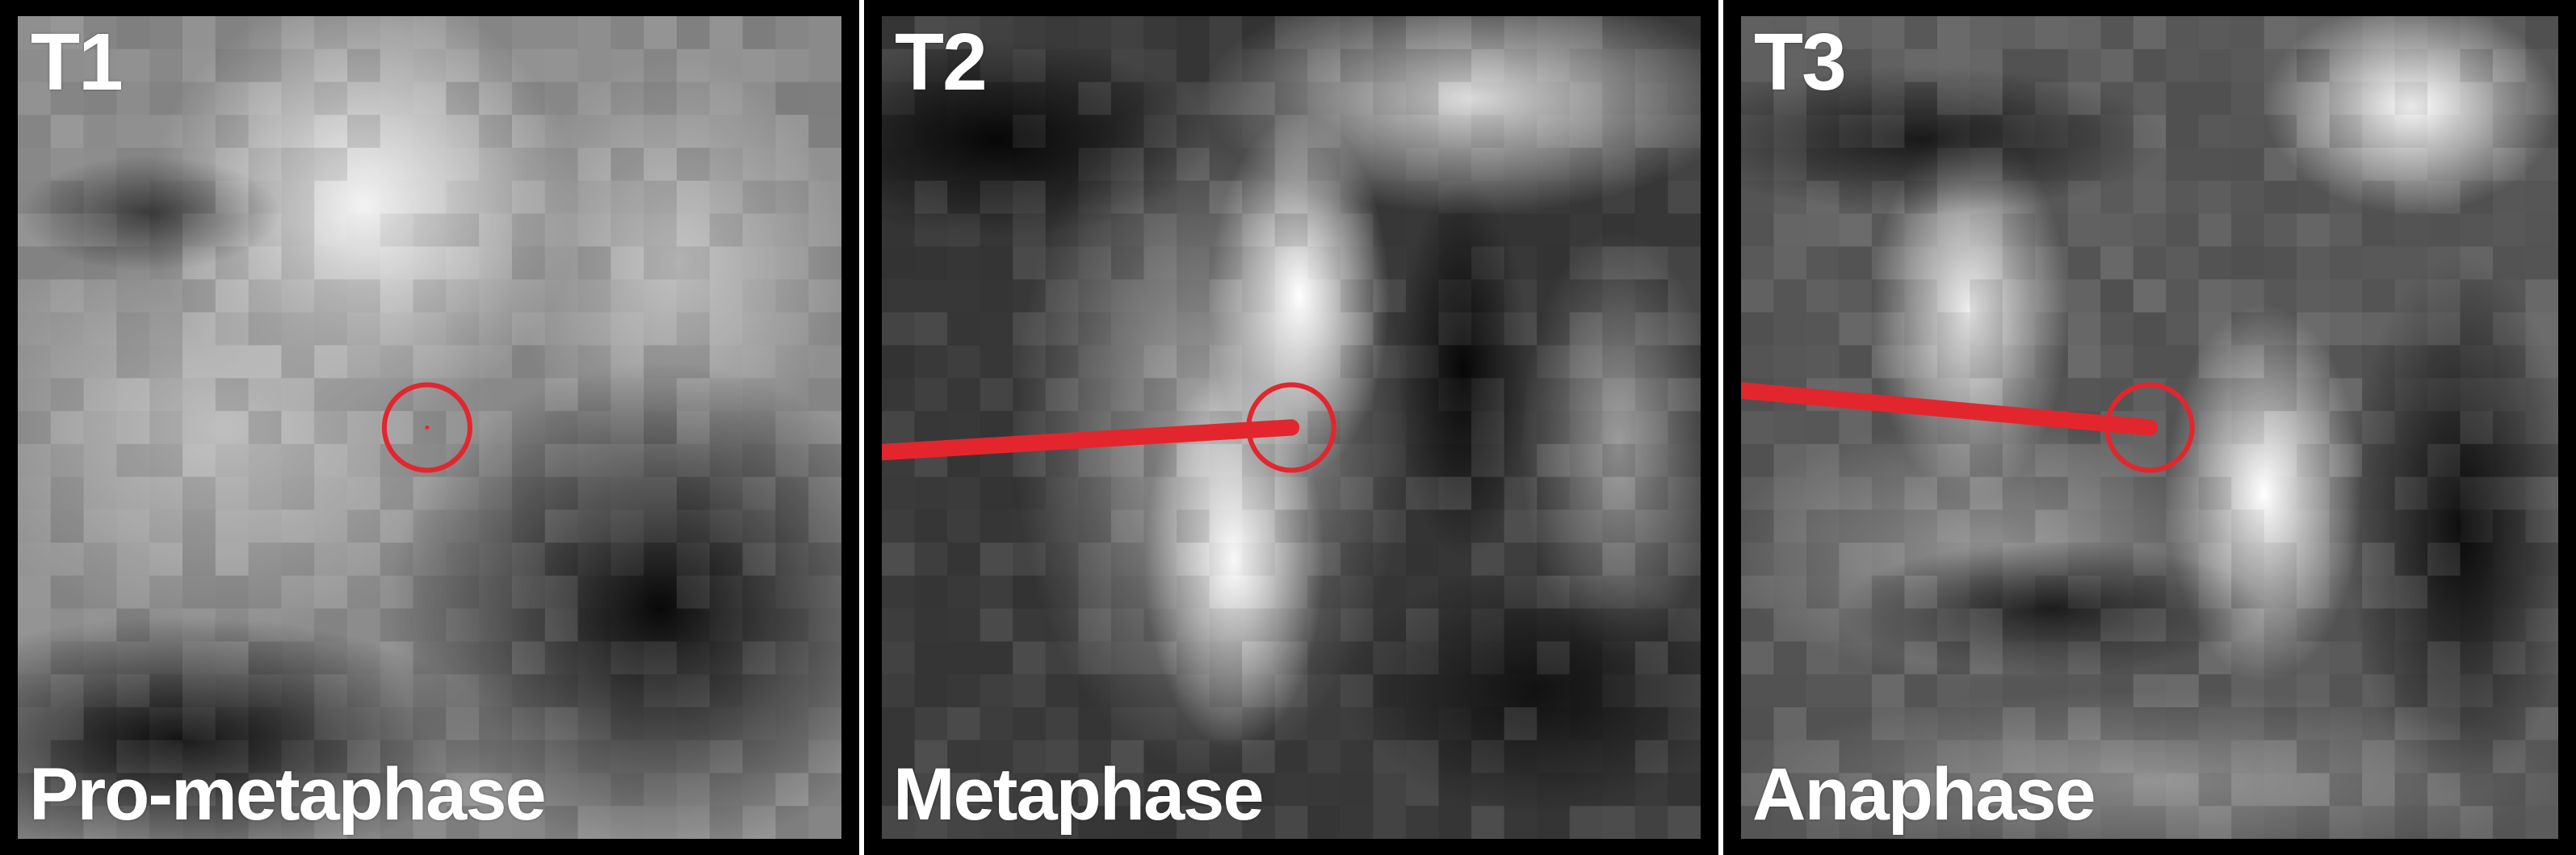 The image size is (2576, 855). I want to click on tracking-circle-t3, so click(2149, 427).